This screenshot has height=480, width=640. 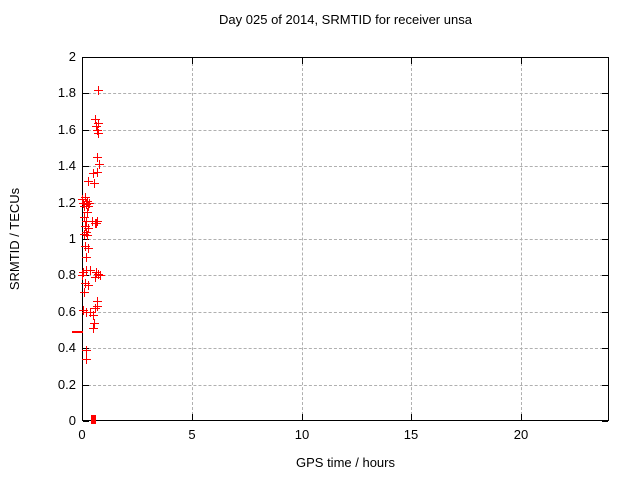 What do you see at coordinates (72, 238) in the screenshot?
I see `y-tick-label: 1` at bounding box center [72, 238].